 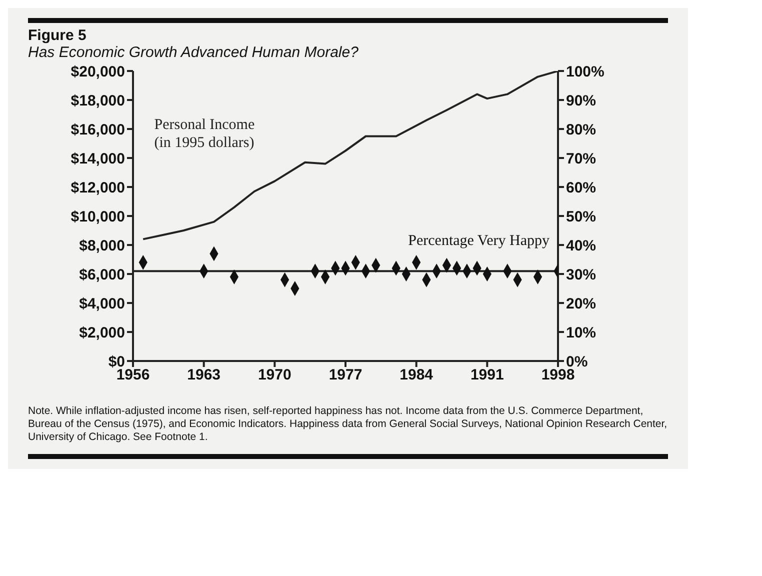 What do you see at coordinates (97, 217) in the screenshot?
I see `y-tick-label: $10,000` at bounding box center [97, 217].